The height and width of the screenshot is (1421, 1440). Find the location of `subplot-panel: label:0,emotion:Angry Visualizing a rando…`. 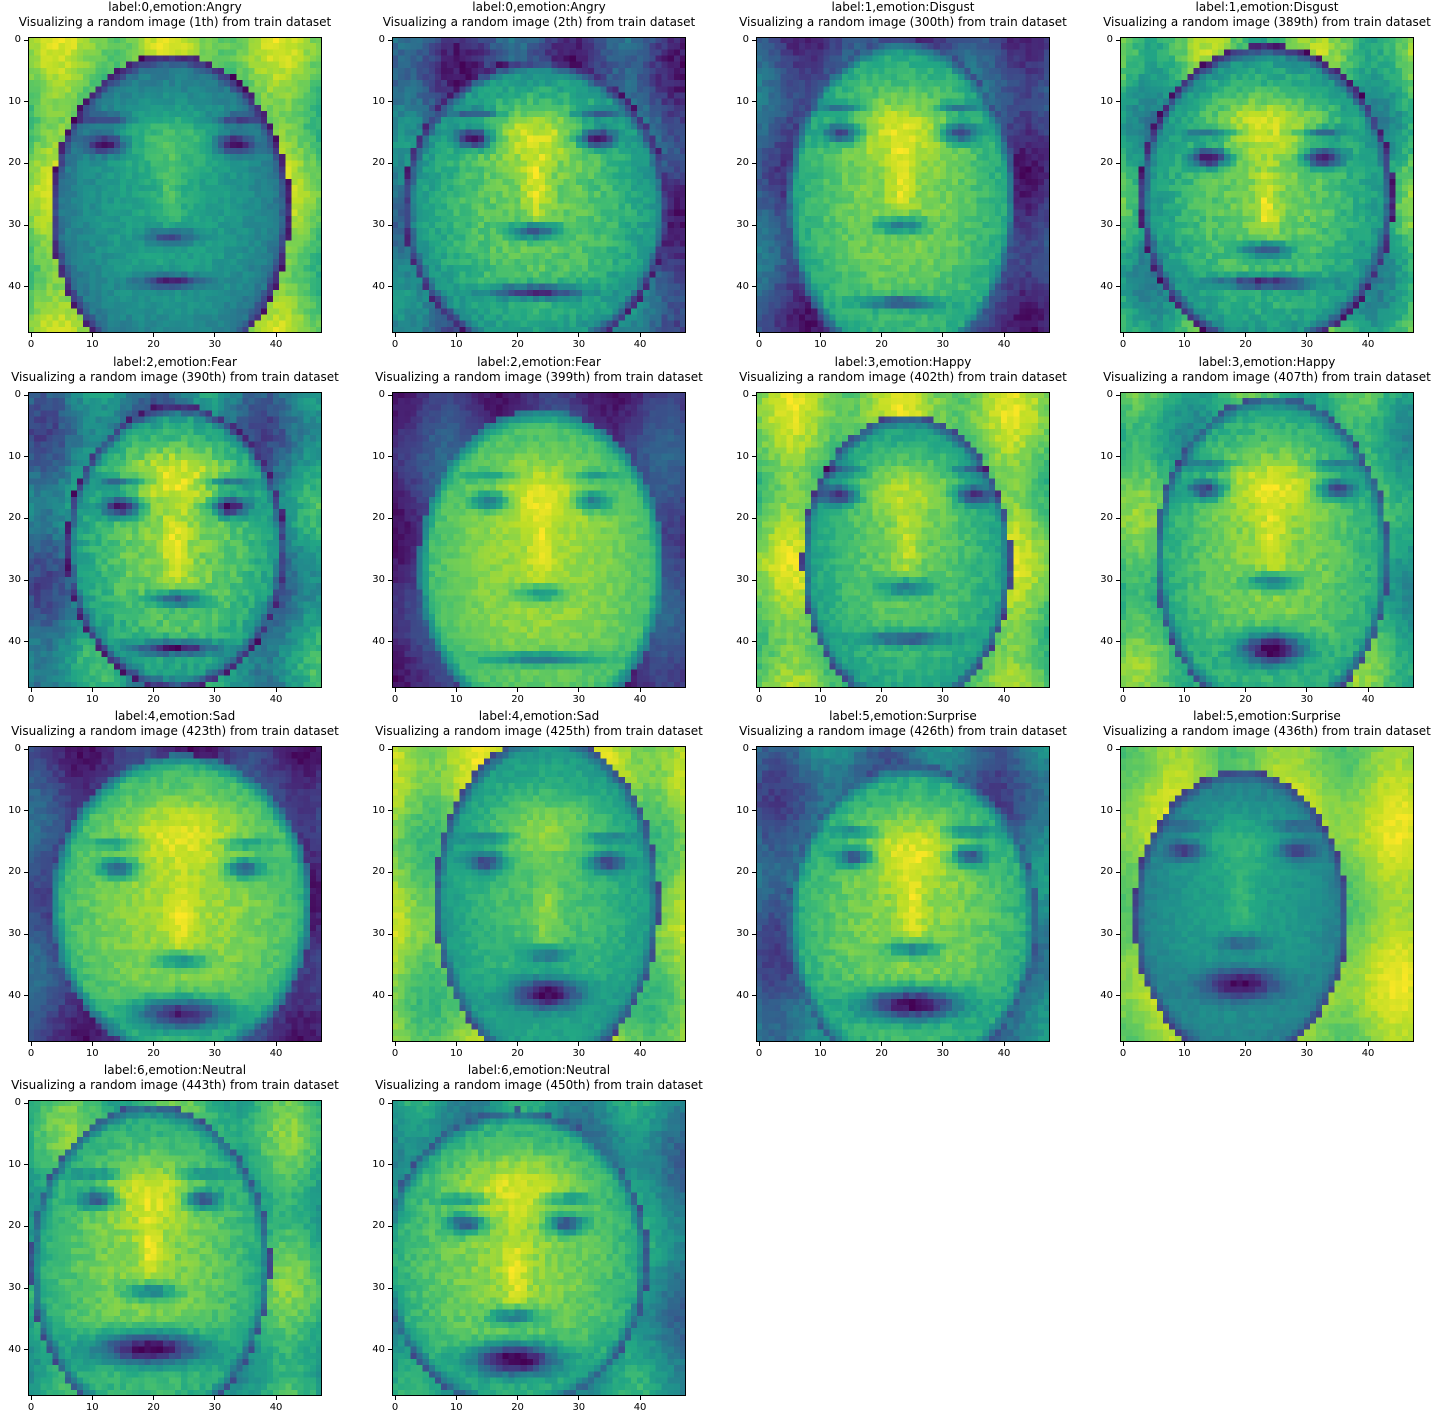

subplot-panel: label:0,emotion:Angry Visualizing a rando… is located at coordinates (177, 175).